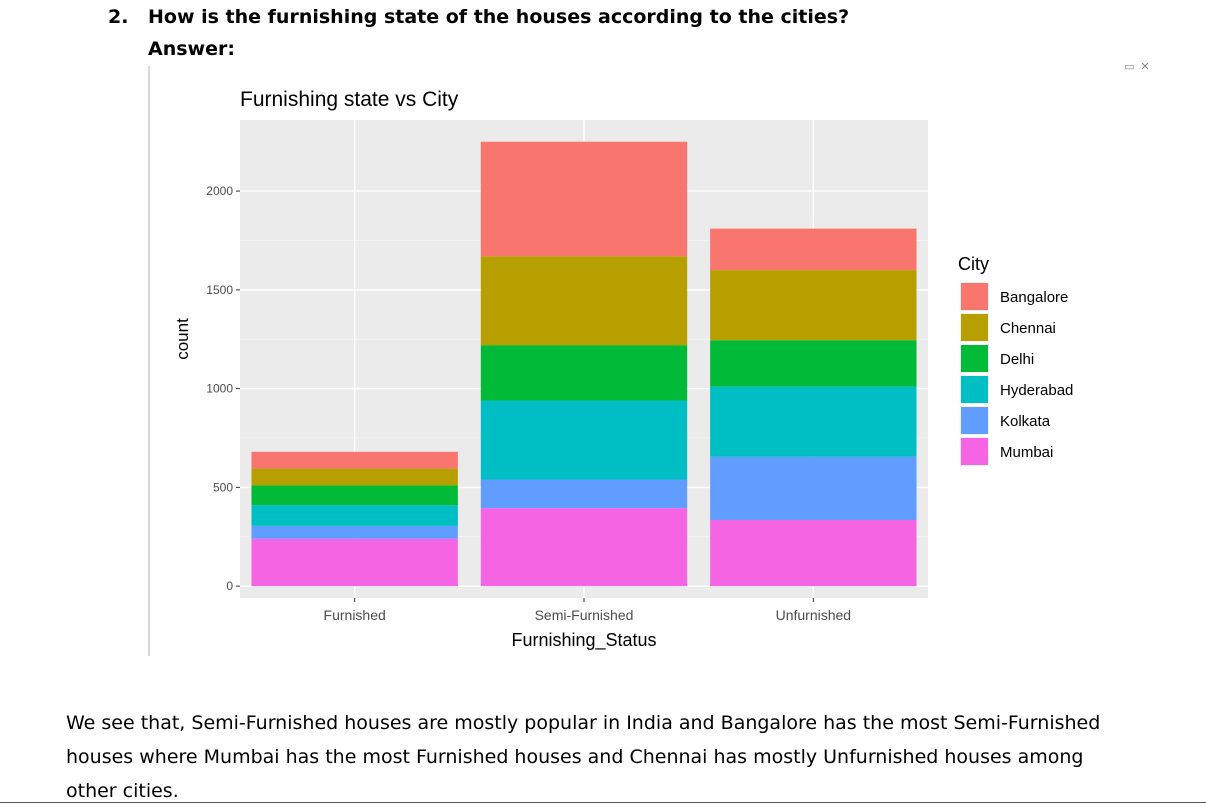 This screenshot has height=808, width=1206. I want to click on legend-swatch-mumbai, so click(974, 451).